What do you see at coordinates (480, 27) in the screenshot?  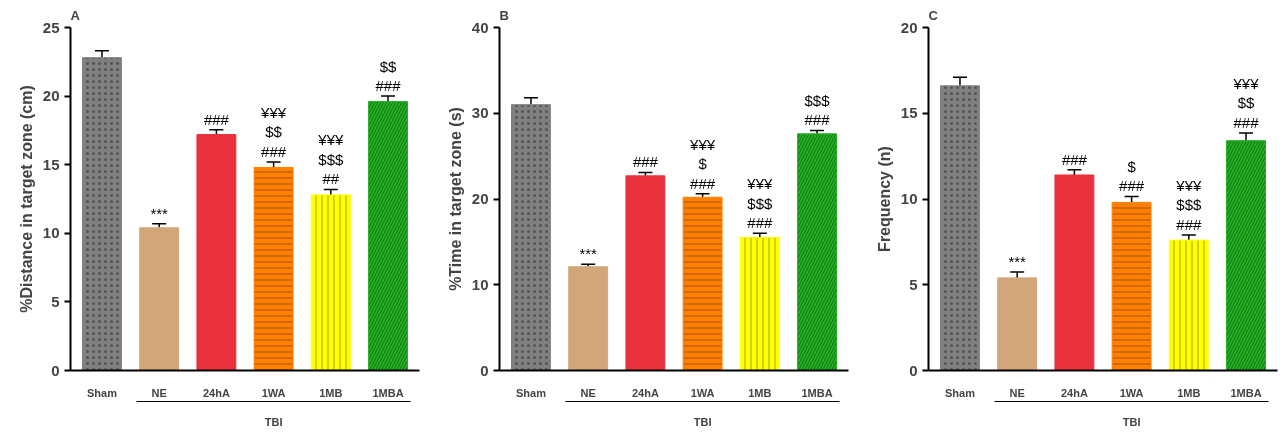 I see `y-tick-label: 40` at bounding box center [480, 27].